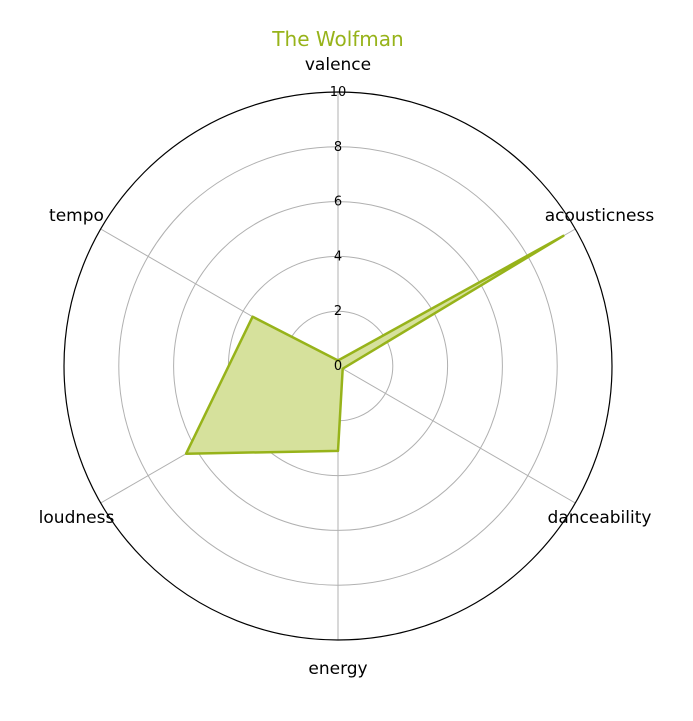  Describe the element at coordinates (338, 311) in the screenshot. I see `tick-label: 2` at that location.